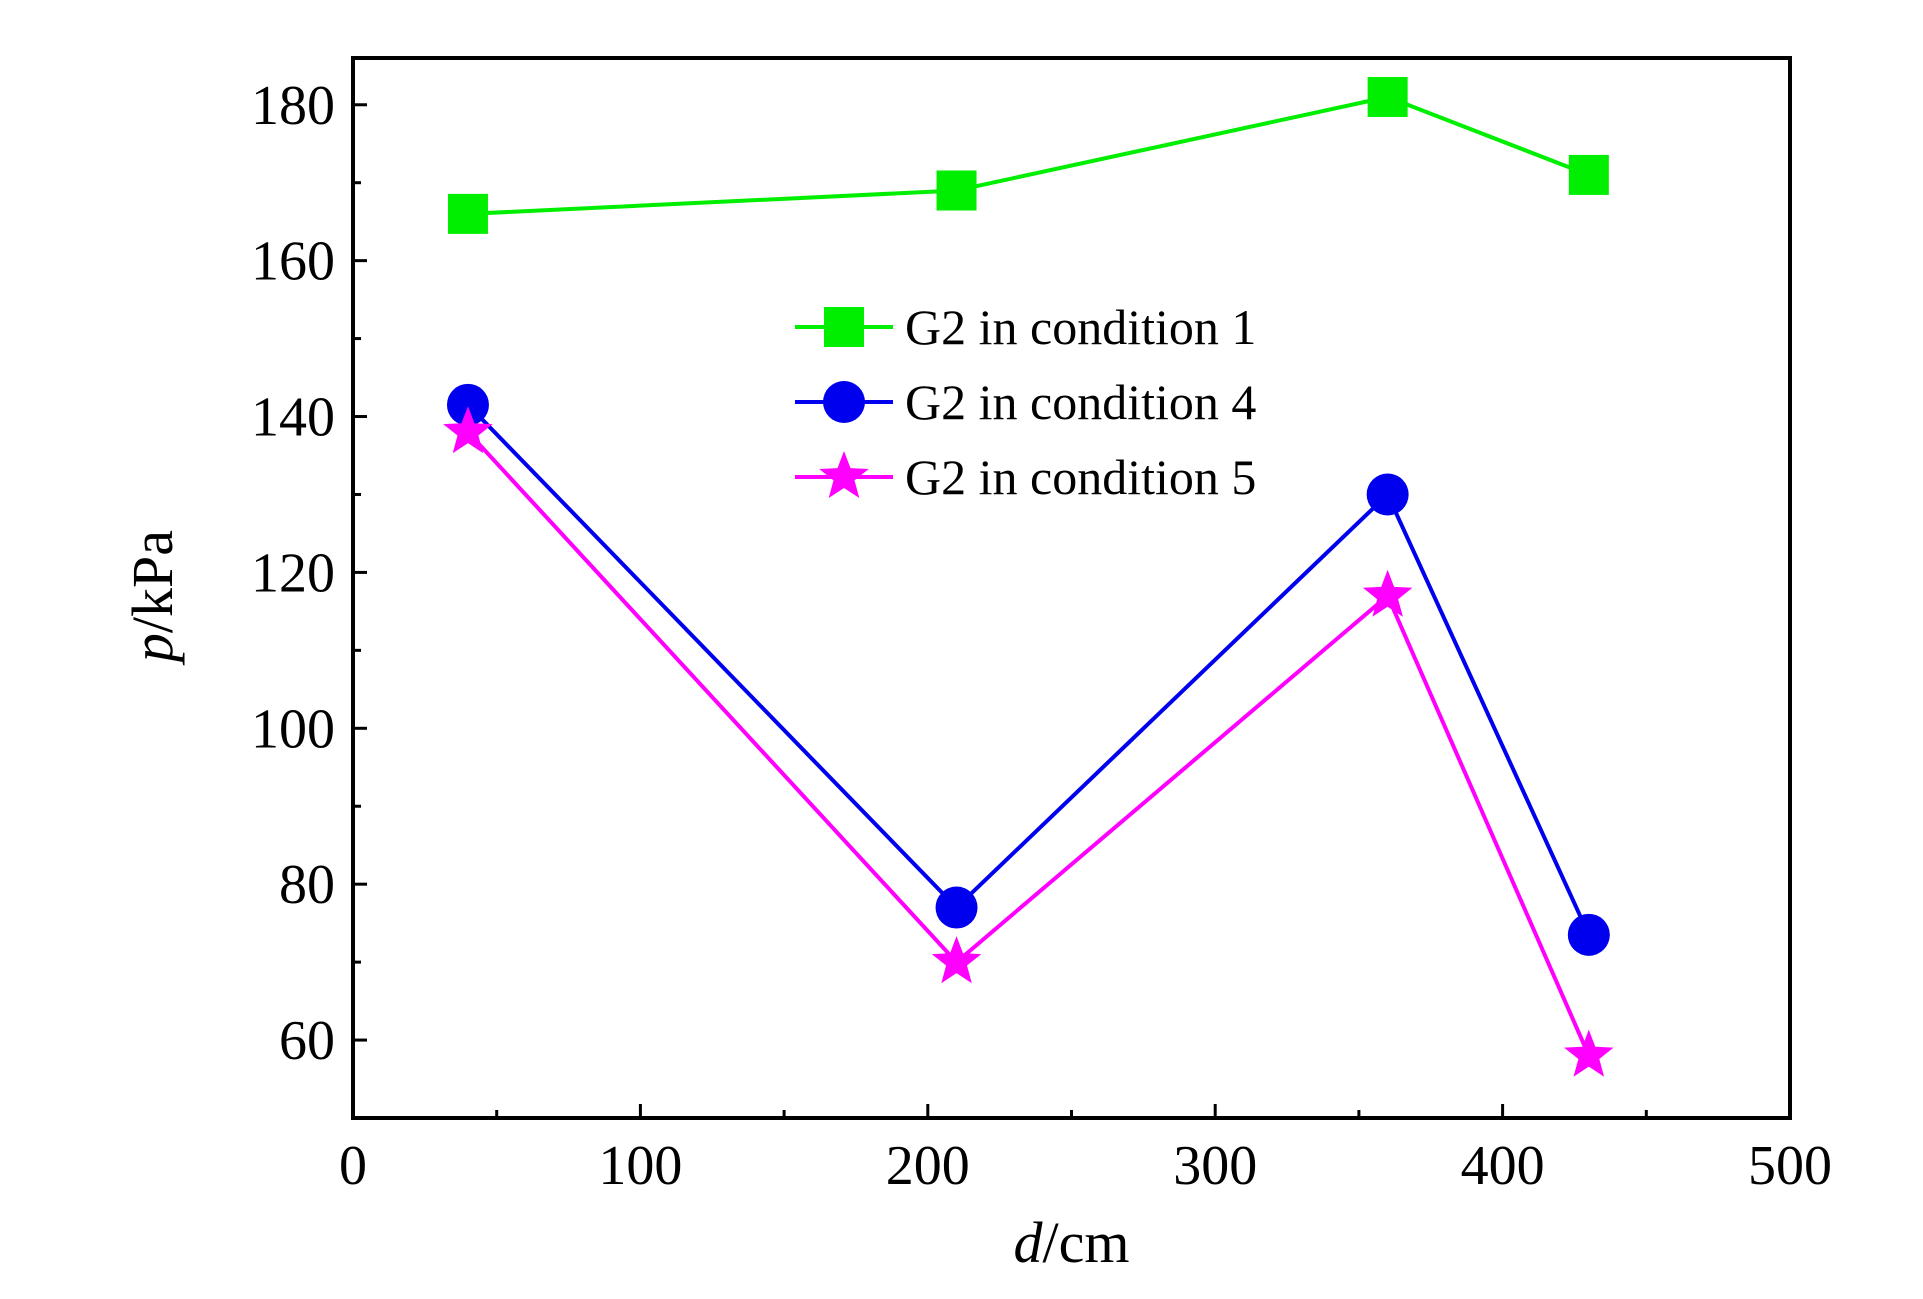 The image size is (1923, 1299). Describe the element at coordinates (640, 1166) in the screenshot. I see `x-tick-label: 100` at that location.